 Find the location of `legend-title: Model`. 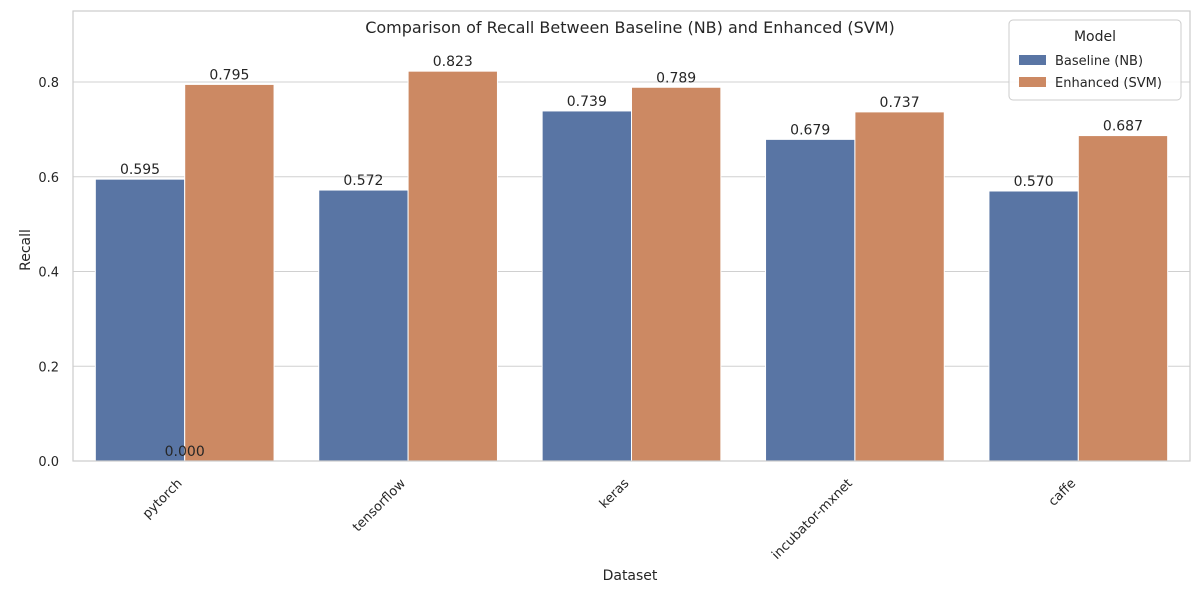

legend-title: Model is located at coordinates (1095, 37).